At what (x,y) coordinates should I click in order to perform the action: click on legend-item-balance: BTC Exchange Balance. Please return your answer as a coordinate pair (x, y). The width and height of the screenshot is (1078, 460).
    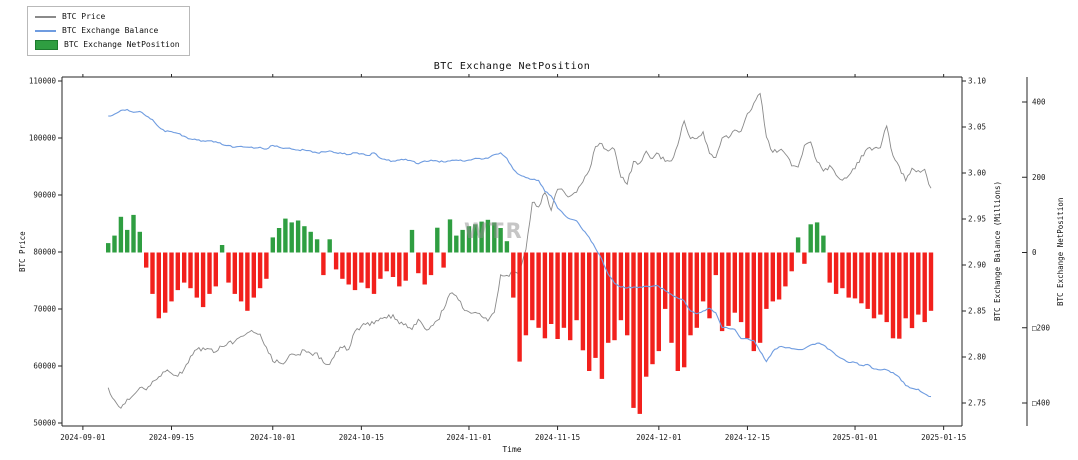
    Looking at the image, I should click on (107, 30).